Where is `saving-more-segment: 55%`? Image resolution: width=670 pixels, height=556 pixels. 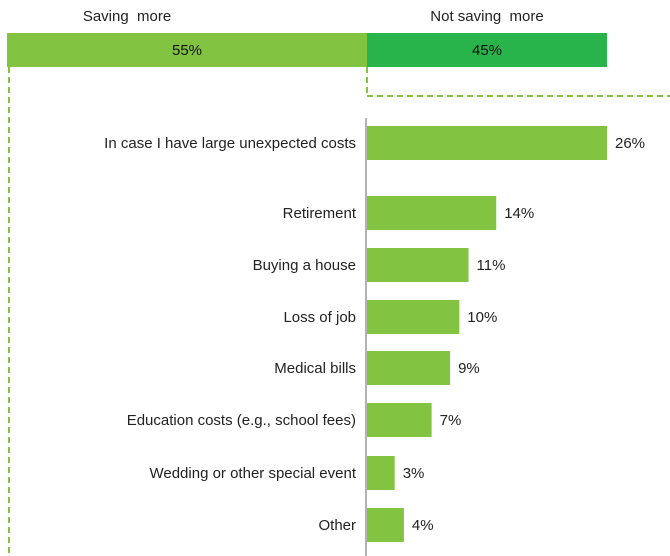 saving-more-segment: 55% is located at coordinates (187, 50).